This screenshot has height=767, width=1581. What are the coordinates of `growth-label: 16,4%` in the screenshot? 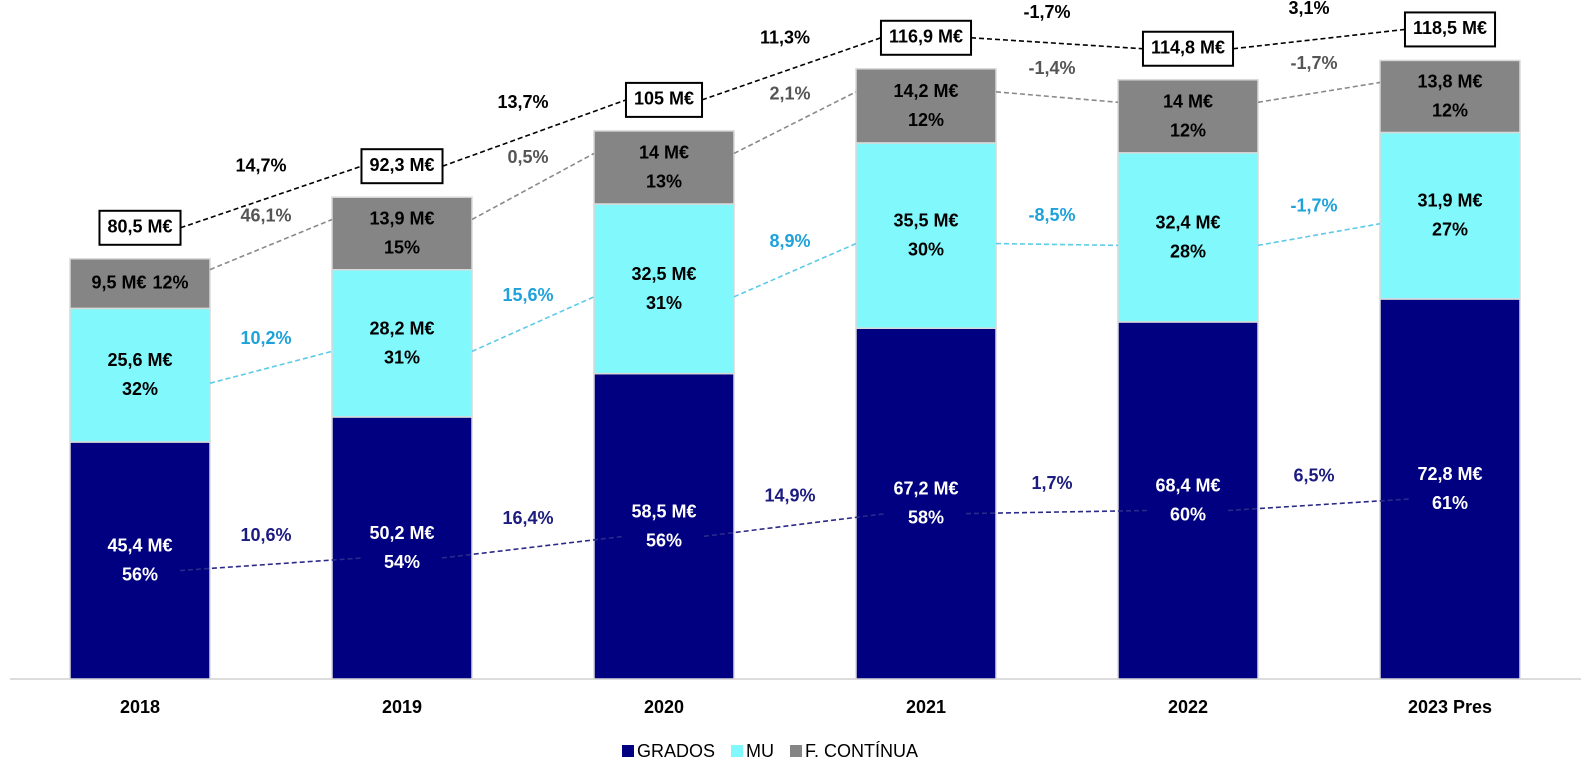 It's located at (527, 518).